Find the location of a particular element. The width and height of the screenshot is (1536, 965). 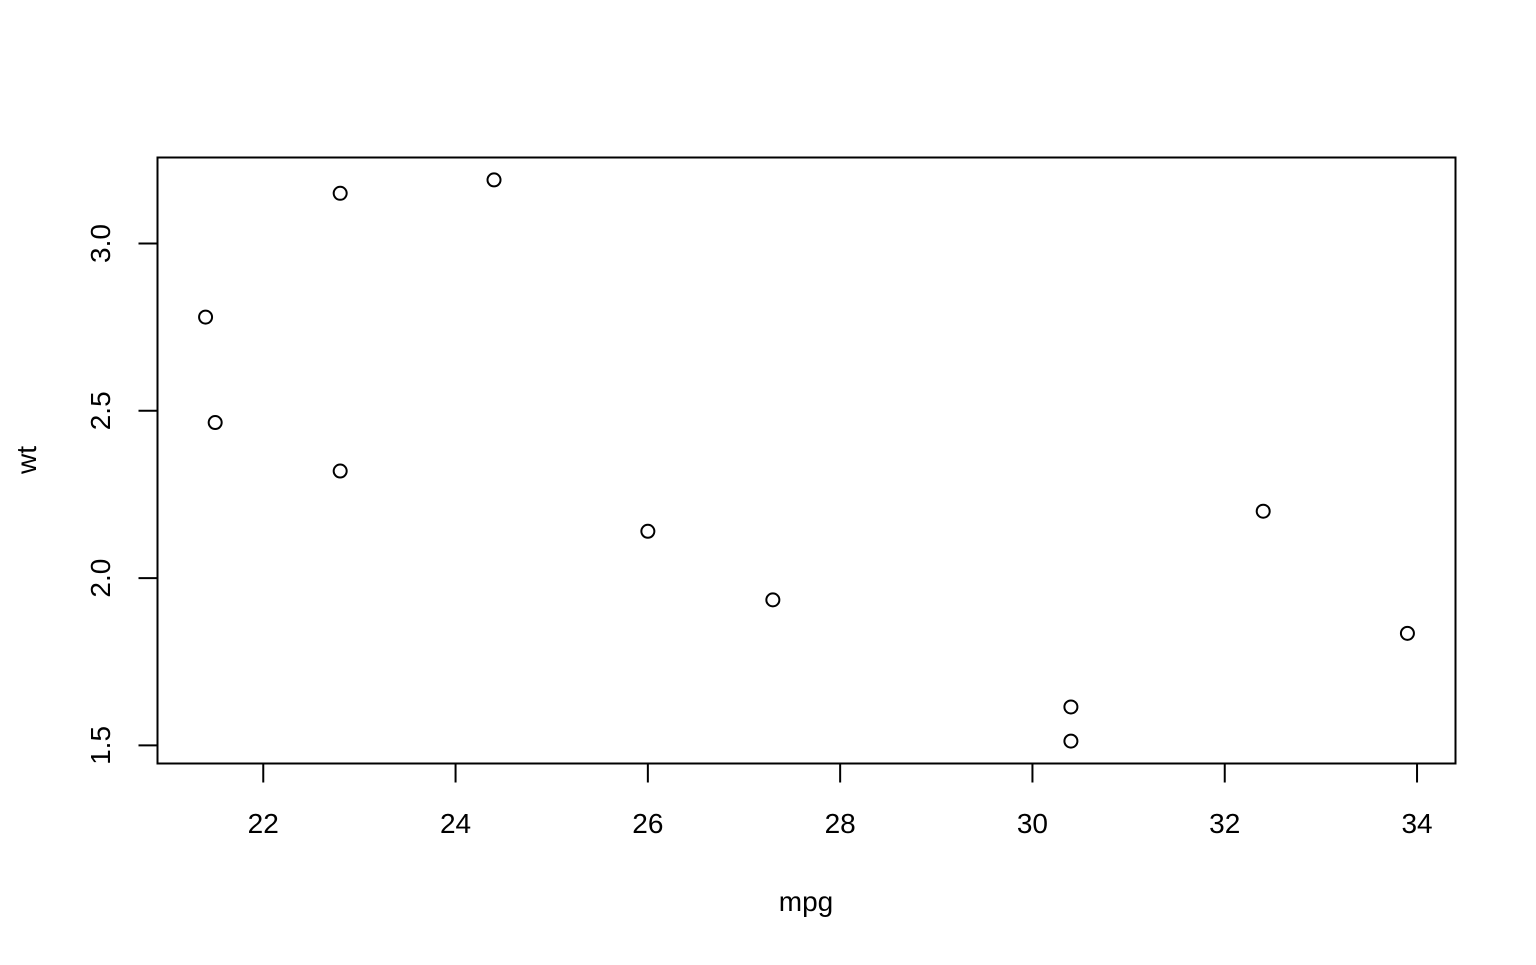

x-axis: 22 24 26 28 30 32 34 is located at coordinates (840, 800).